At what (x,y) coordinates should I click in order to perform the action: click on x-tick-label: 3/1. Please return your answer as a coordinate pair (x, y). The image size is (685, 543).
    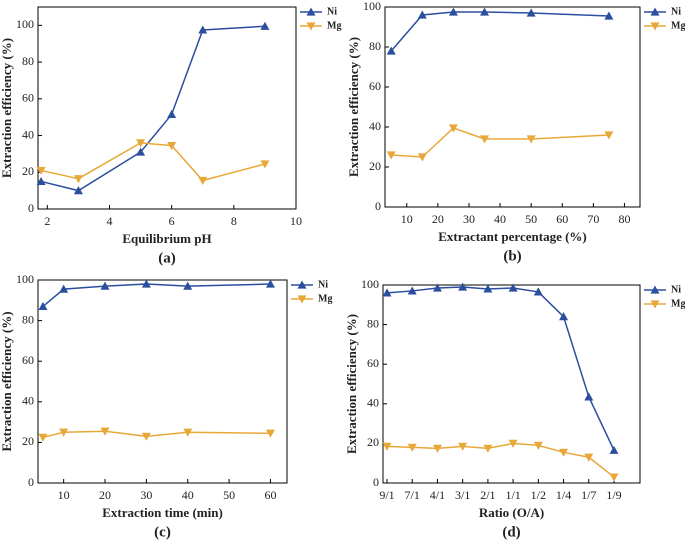
    Looking at the image, I should click on (462, 495).